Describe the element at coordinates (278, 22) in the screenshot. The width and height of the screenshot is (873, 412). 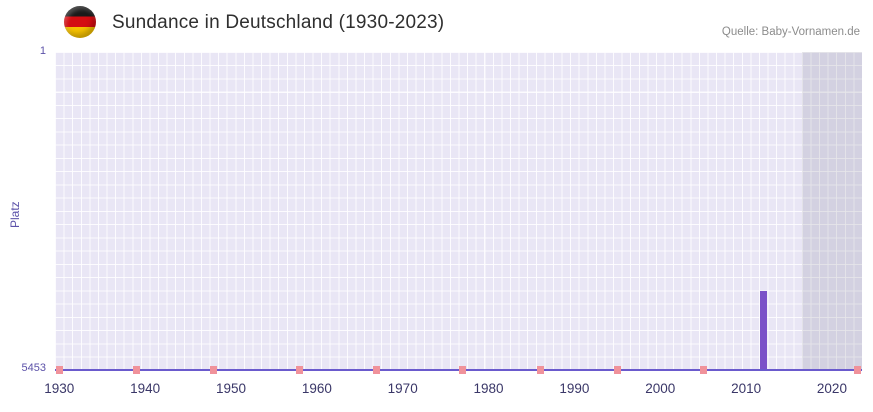
I see `chart-title: Sundance in Deutschland (1930-2023)` at that location.